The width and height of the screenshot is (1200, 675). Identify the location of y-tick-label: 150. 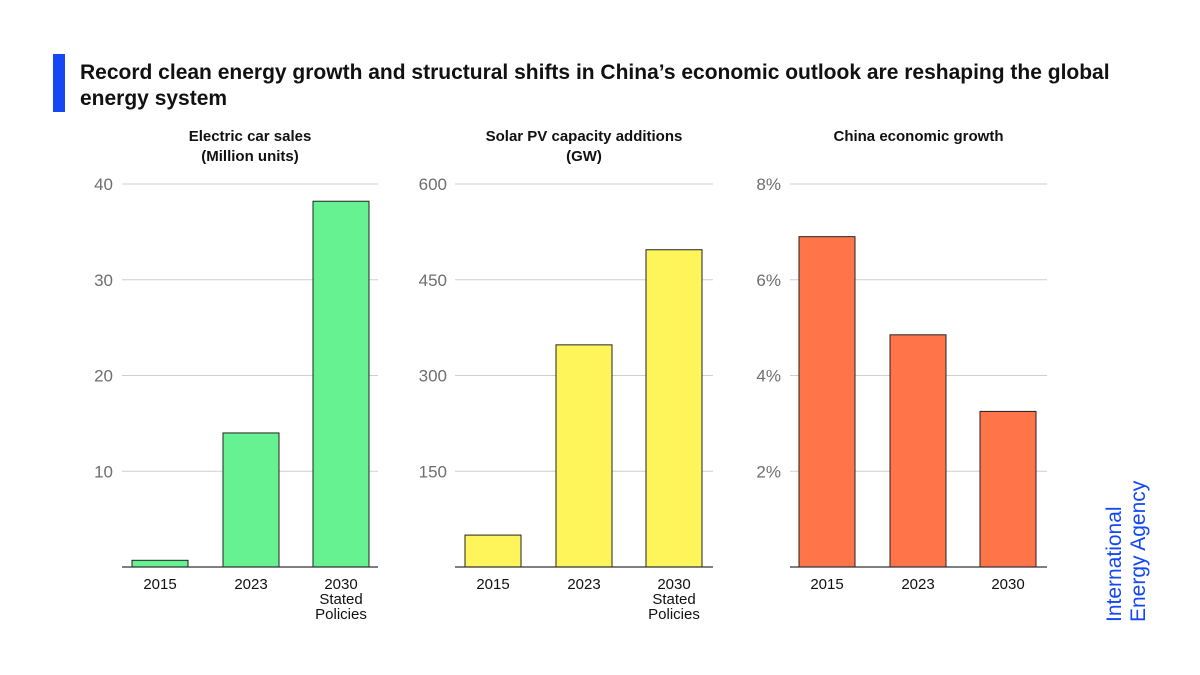
(433, 471).